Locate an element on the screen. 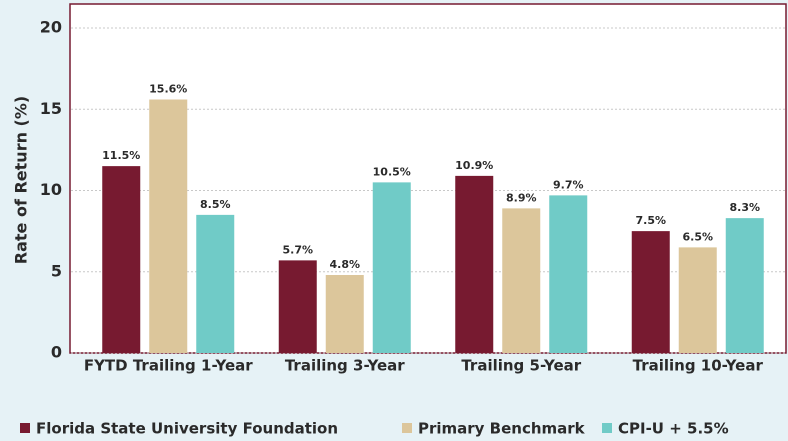  value-label: 5.7% is located at coordinates (297, 249).